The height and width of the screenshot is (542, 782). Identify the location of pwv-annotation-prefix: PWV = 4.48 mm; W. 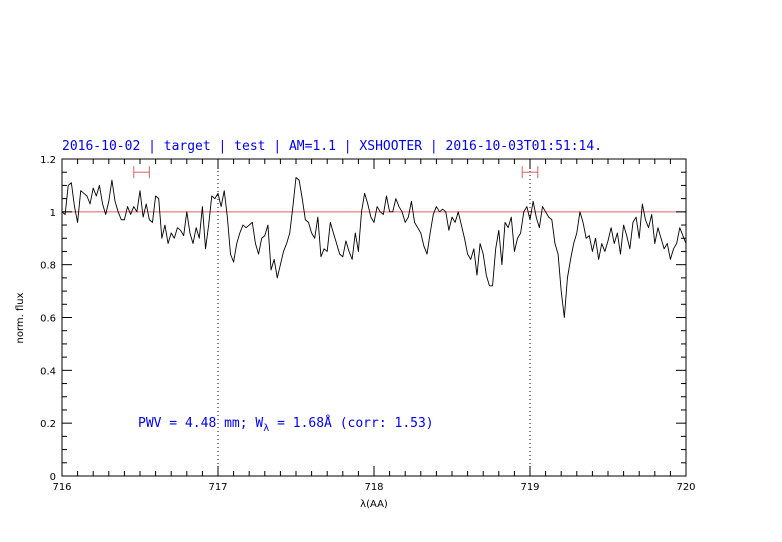
(200, 423).